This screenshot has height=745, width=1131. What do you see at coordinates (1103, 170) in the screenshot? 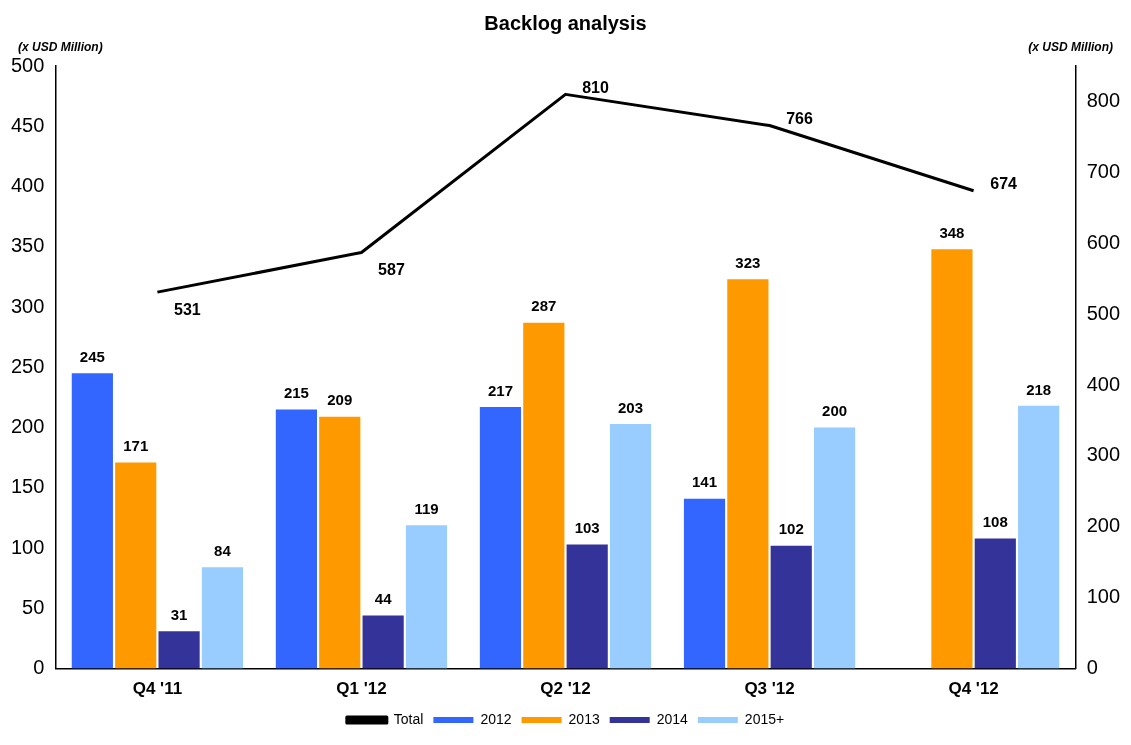
I see `y2-tick-label: 700` at bounding box center [1103, 170].